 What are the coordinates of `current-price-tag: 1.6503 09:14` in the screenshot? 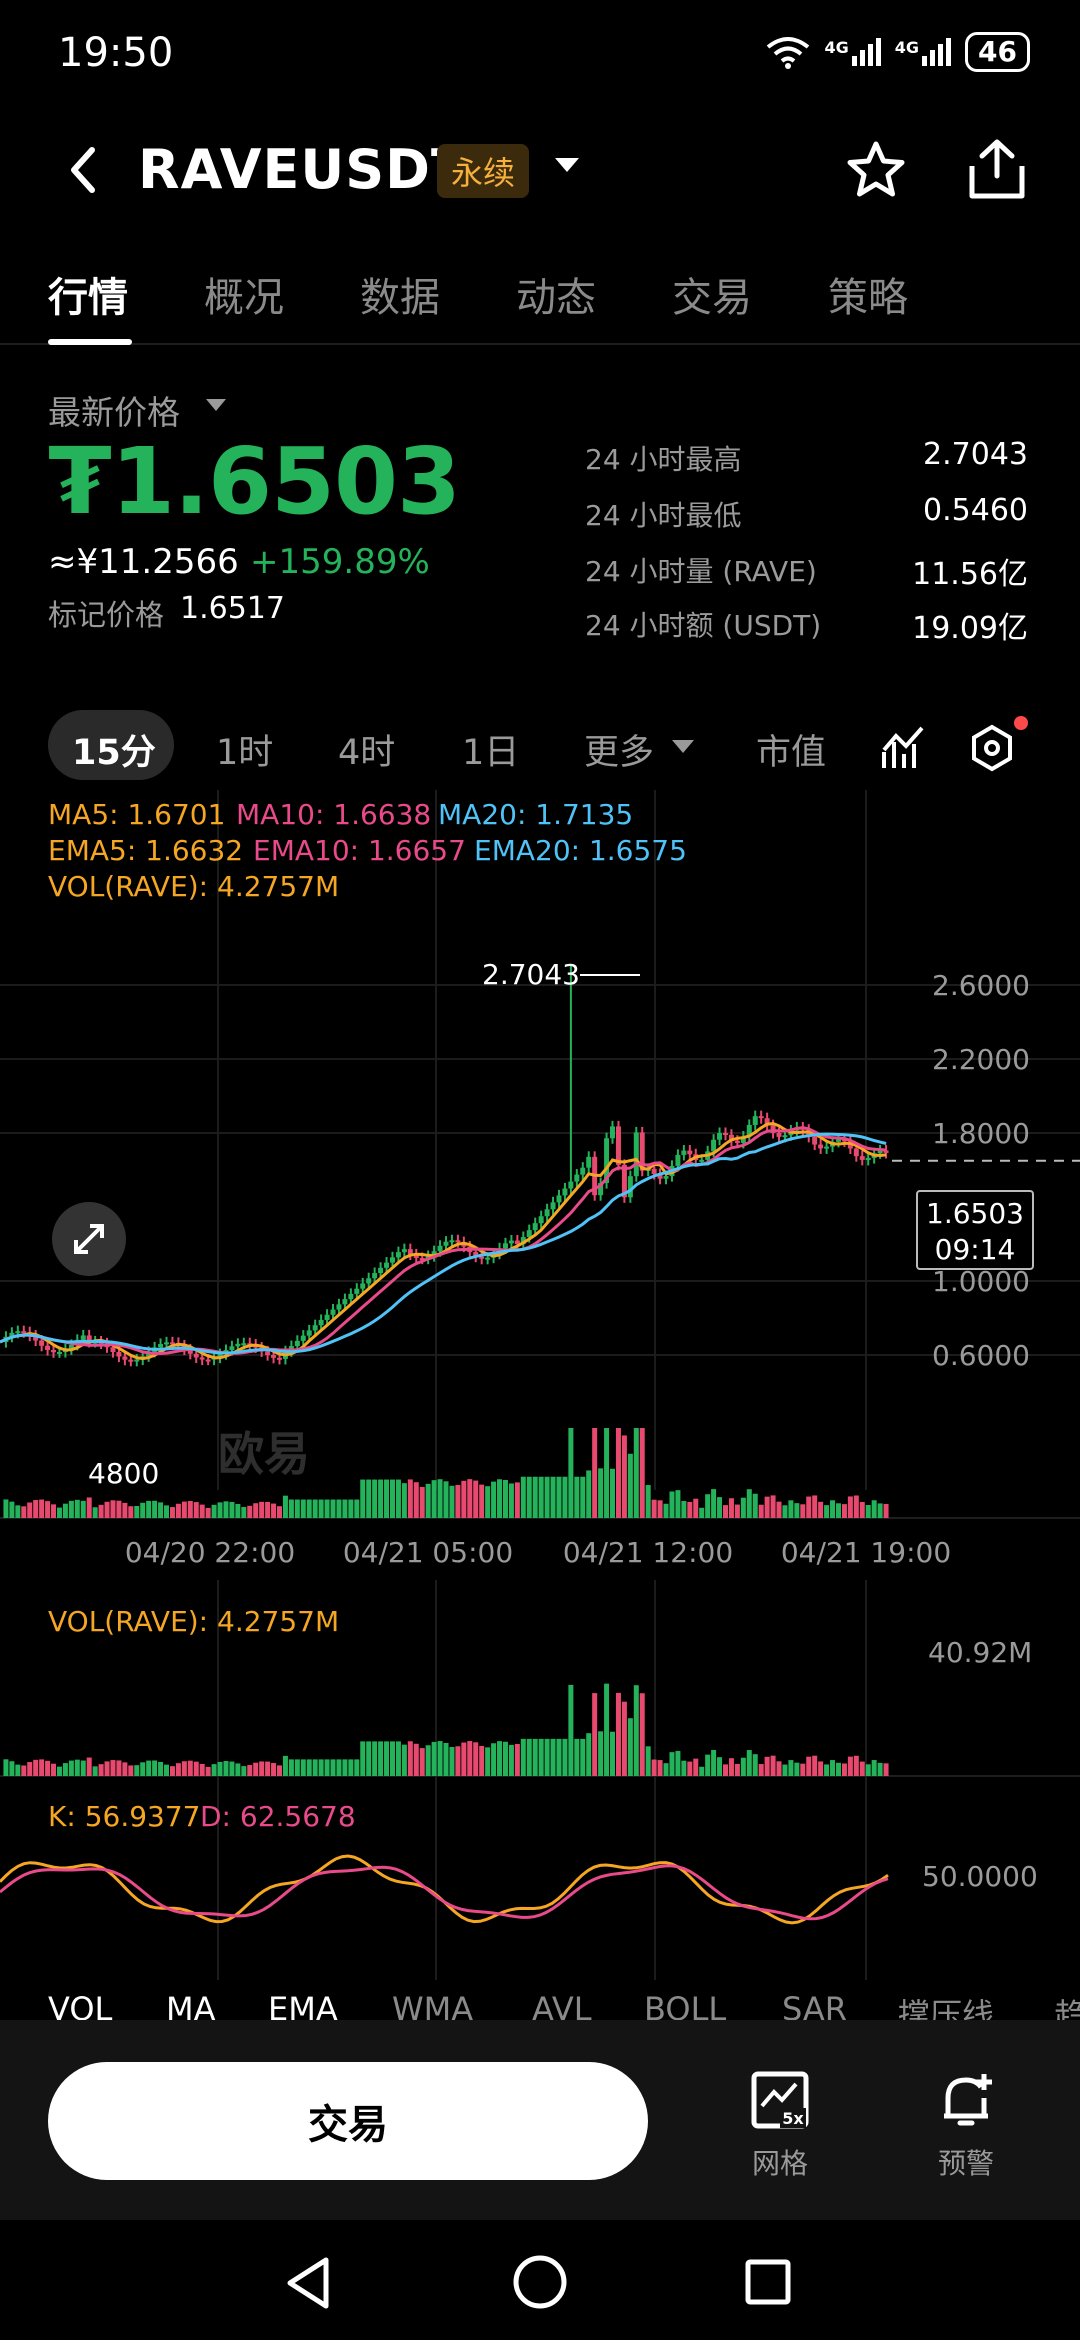 It's located at (975, 1230).